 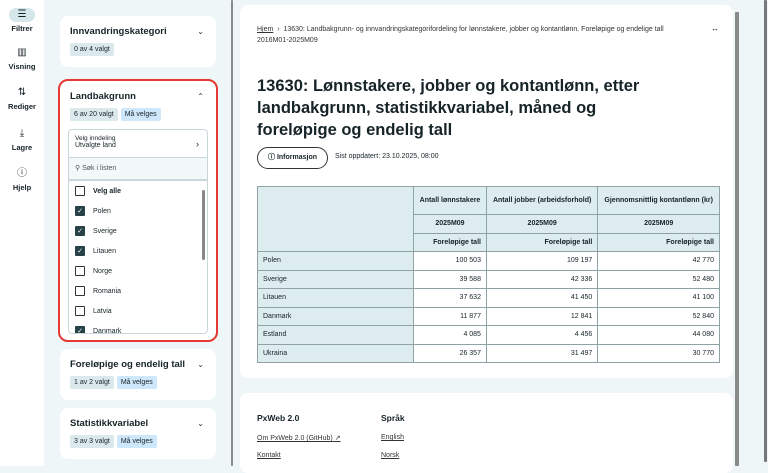 What do you see at coordinates (658, 316) in the screenshot?
I see `data-cell: 52 840` at bounding box center [658, 316].